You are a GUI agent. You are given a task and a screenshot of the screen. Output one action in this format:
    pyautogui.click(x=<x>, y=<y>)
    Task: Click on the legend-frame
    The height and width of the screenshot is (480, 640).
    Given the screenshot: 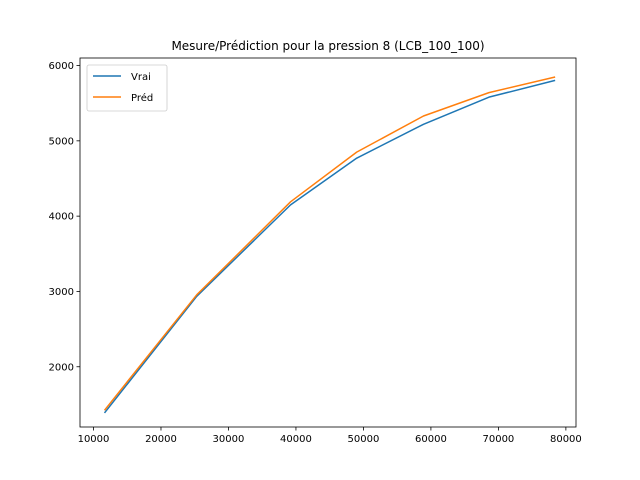 What is the action you would take?
    pyautogui.click(x=127, y=88)
    